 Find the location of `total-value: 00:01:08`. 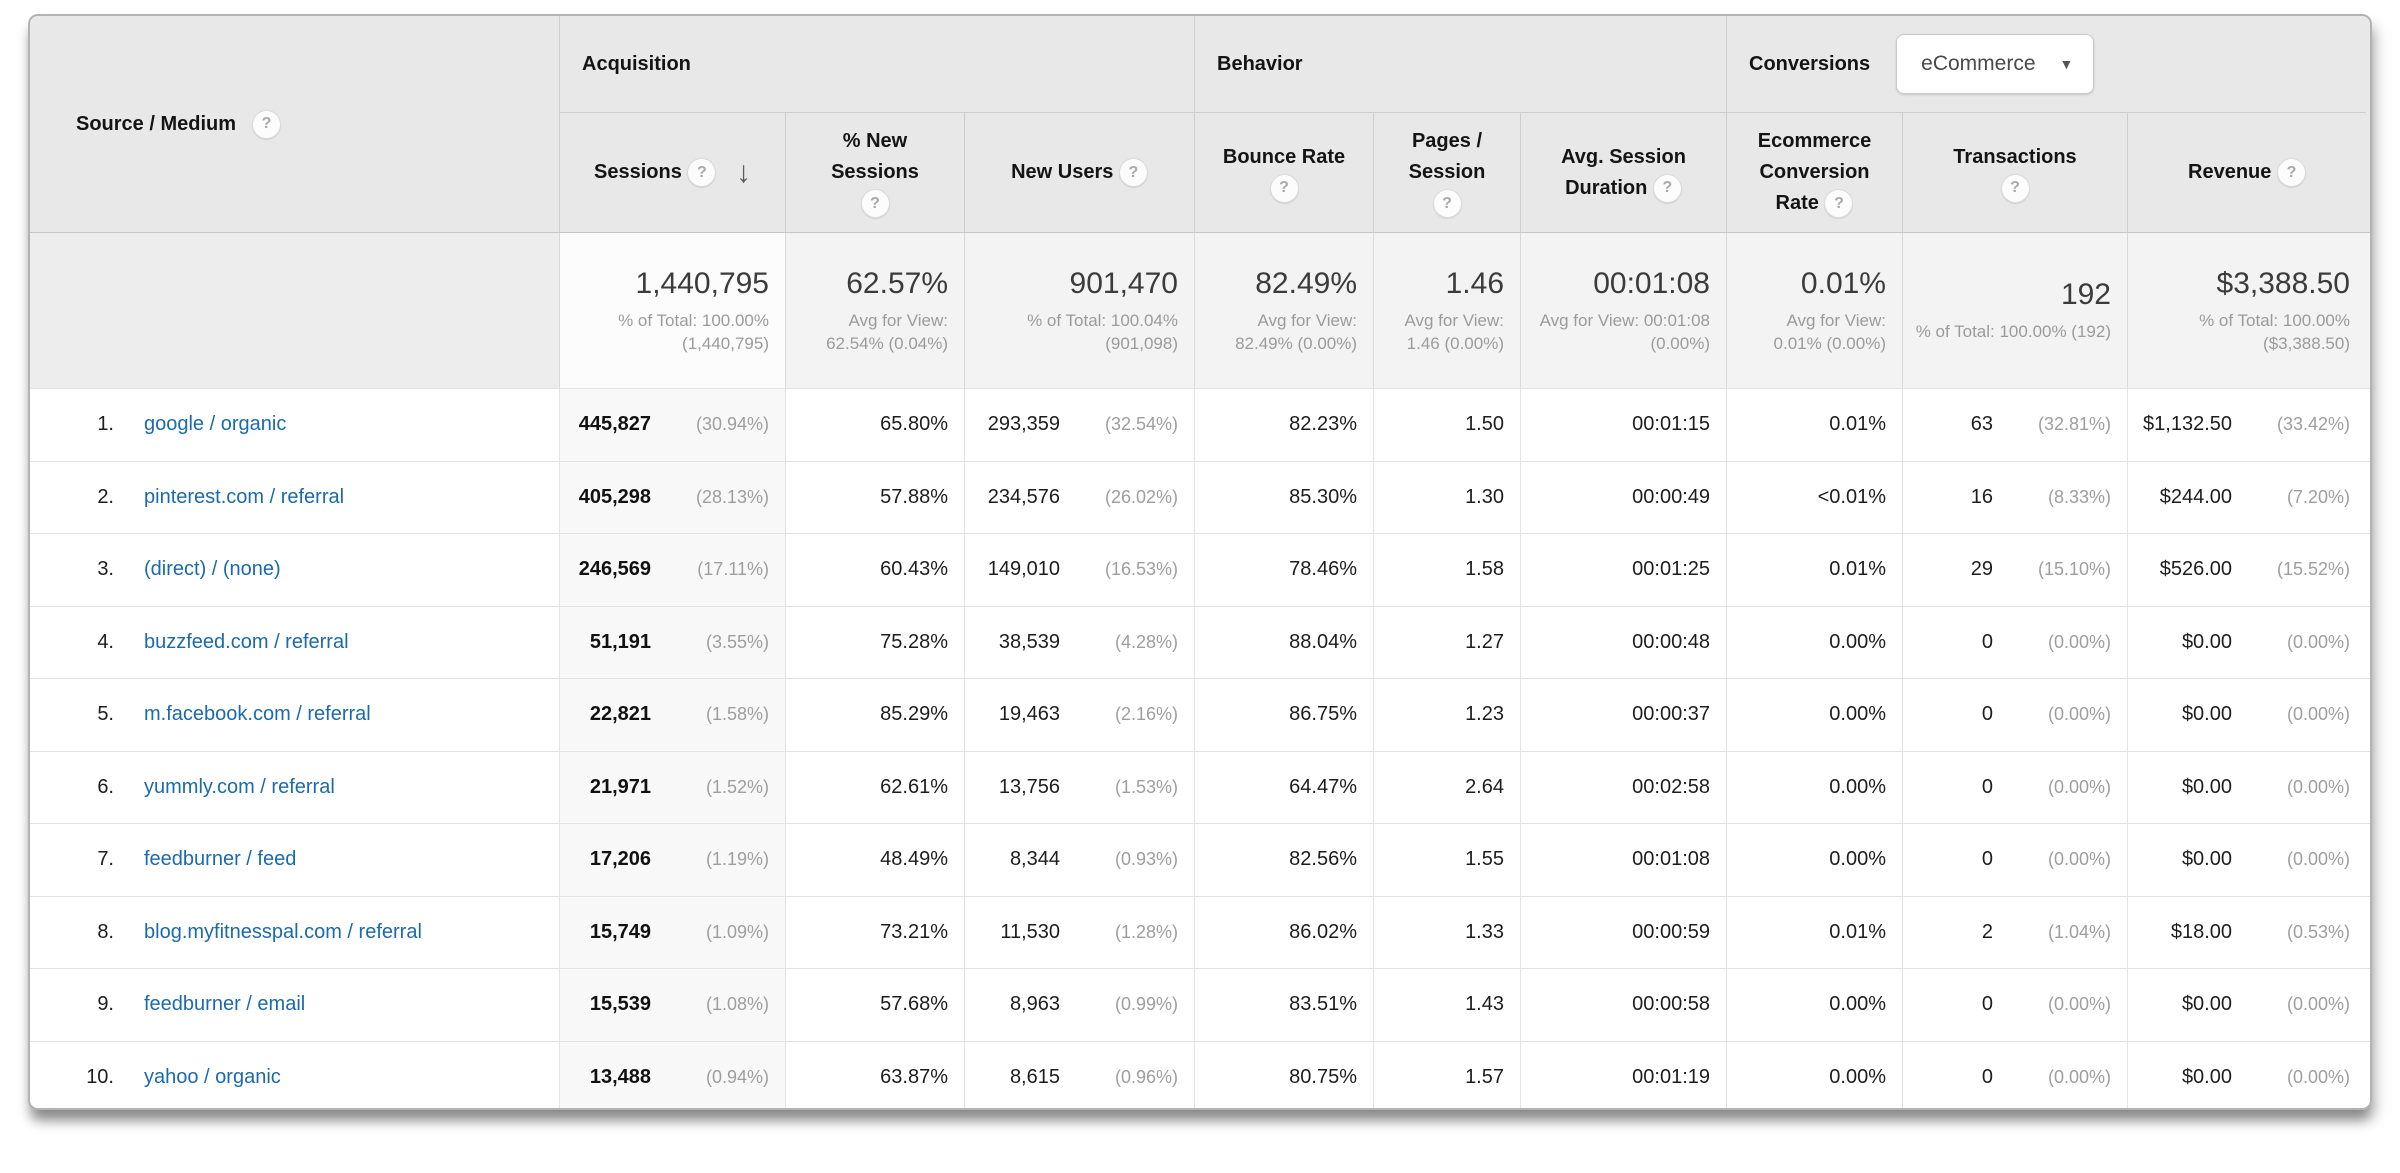

total-value: 00:01:08 is located at coordinates (1651, 283).